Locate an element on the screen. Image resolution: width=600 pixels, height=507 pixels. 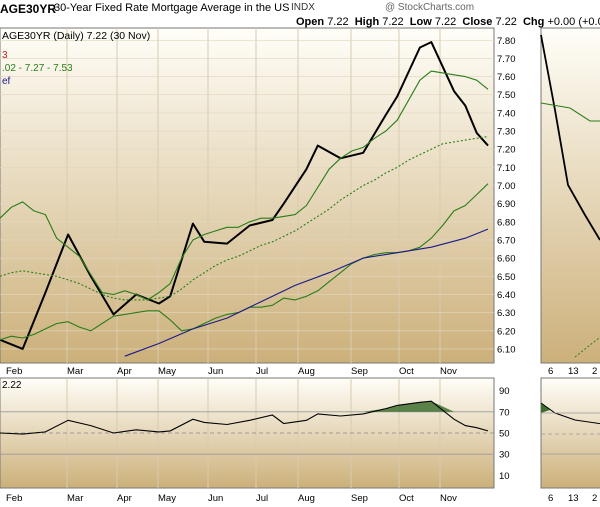
y-tick-label: 7.20 is located at coordinates (506, 150).